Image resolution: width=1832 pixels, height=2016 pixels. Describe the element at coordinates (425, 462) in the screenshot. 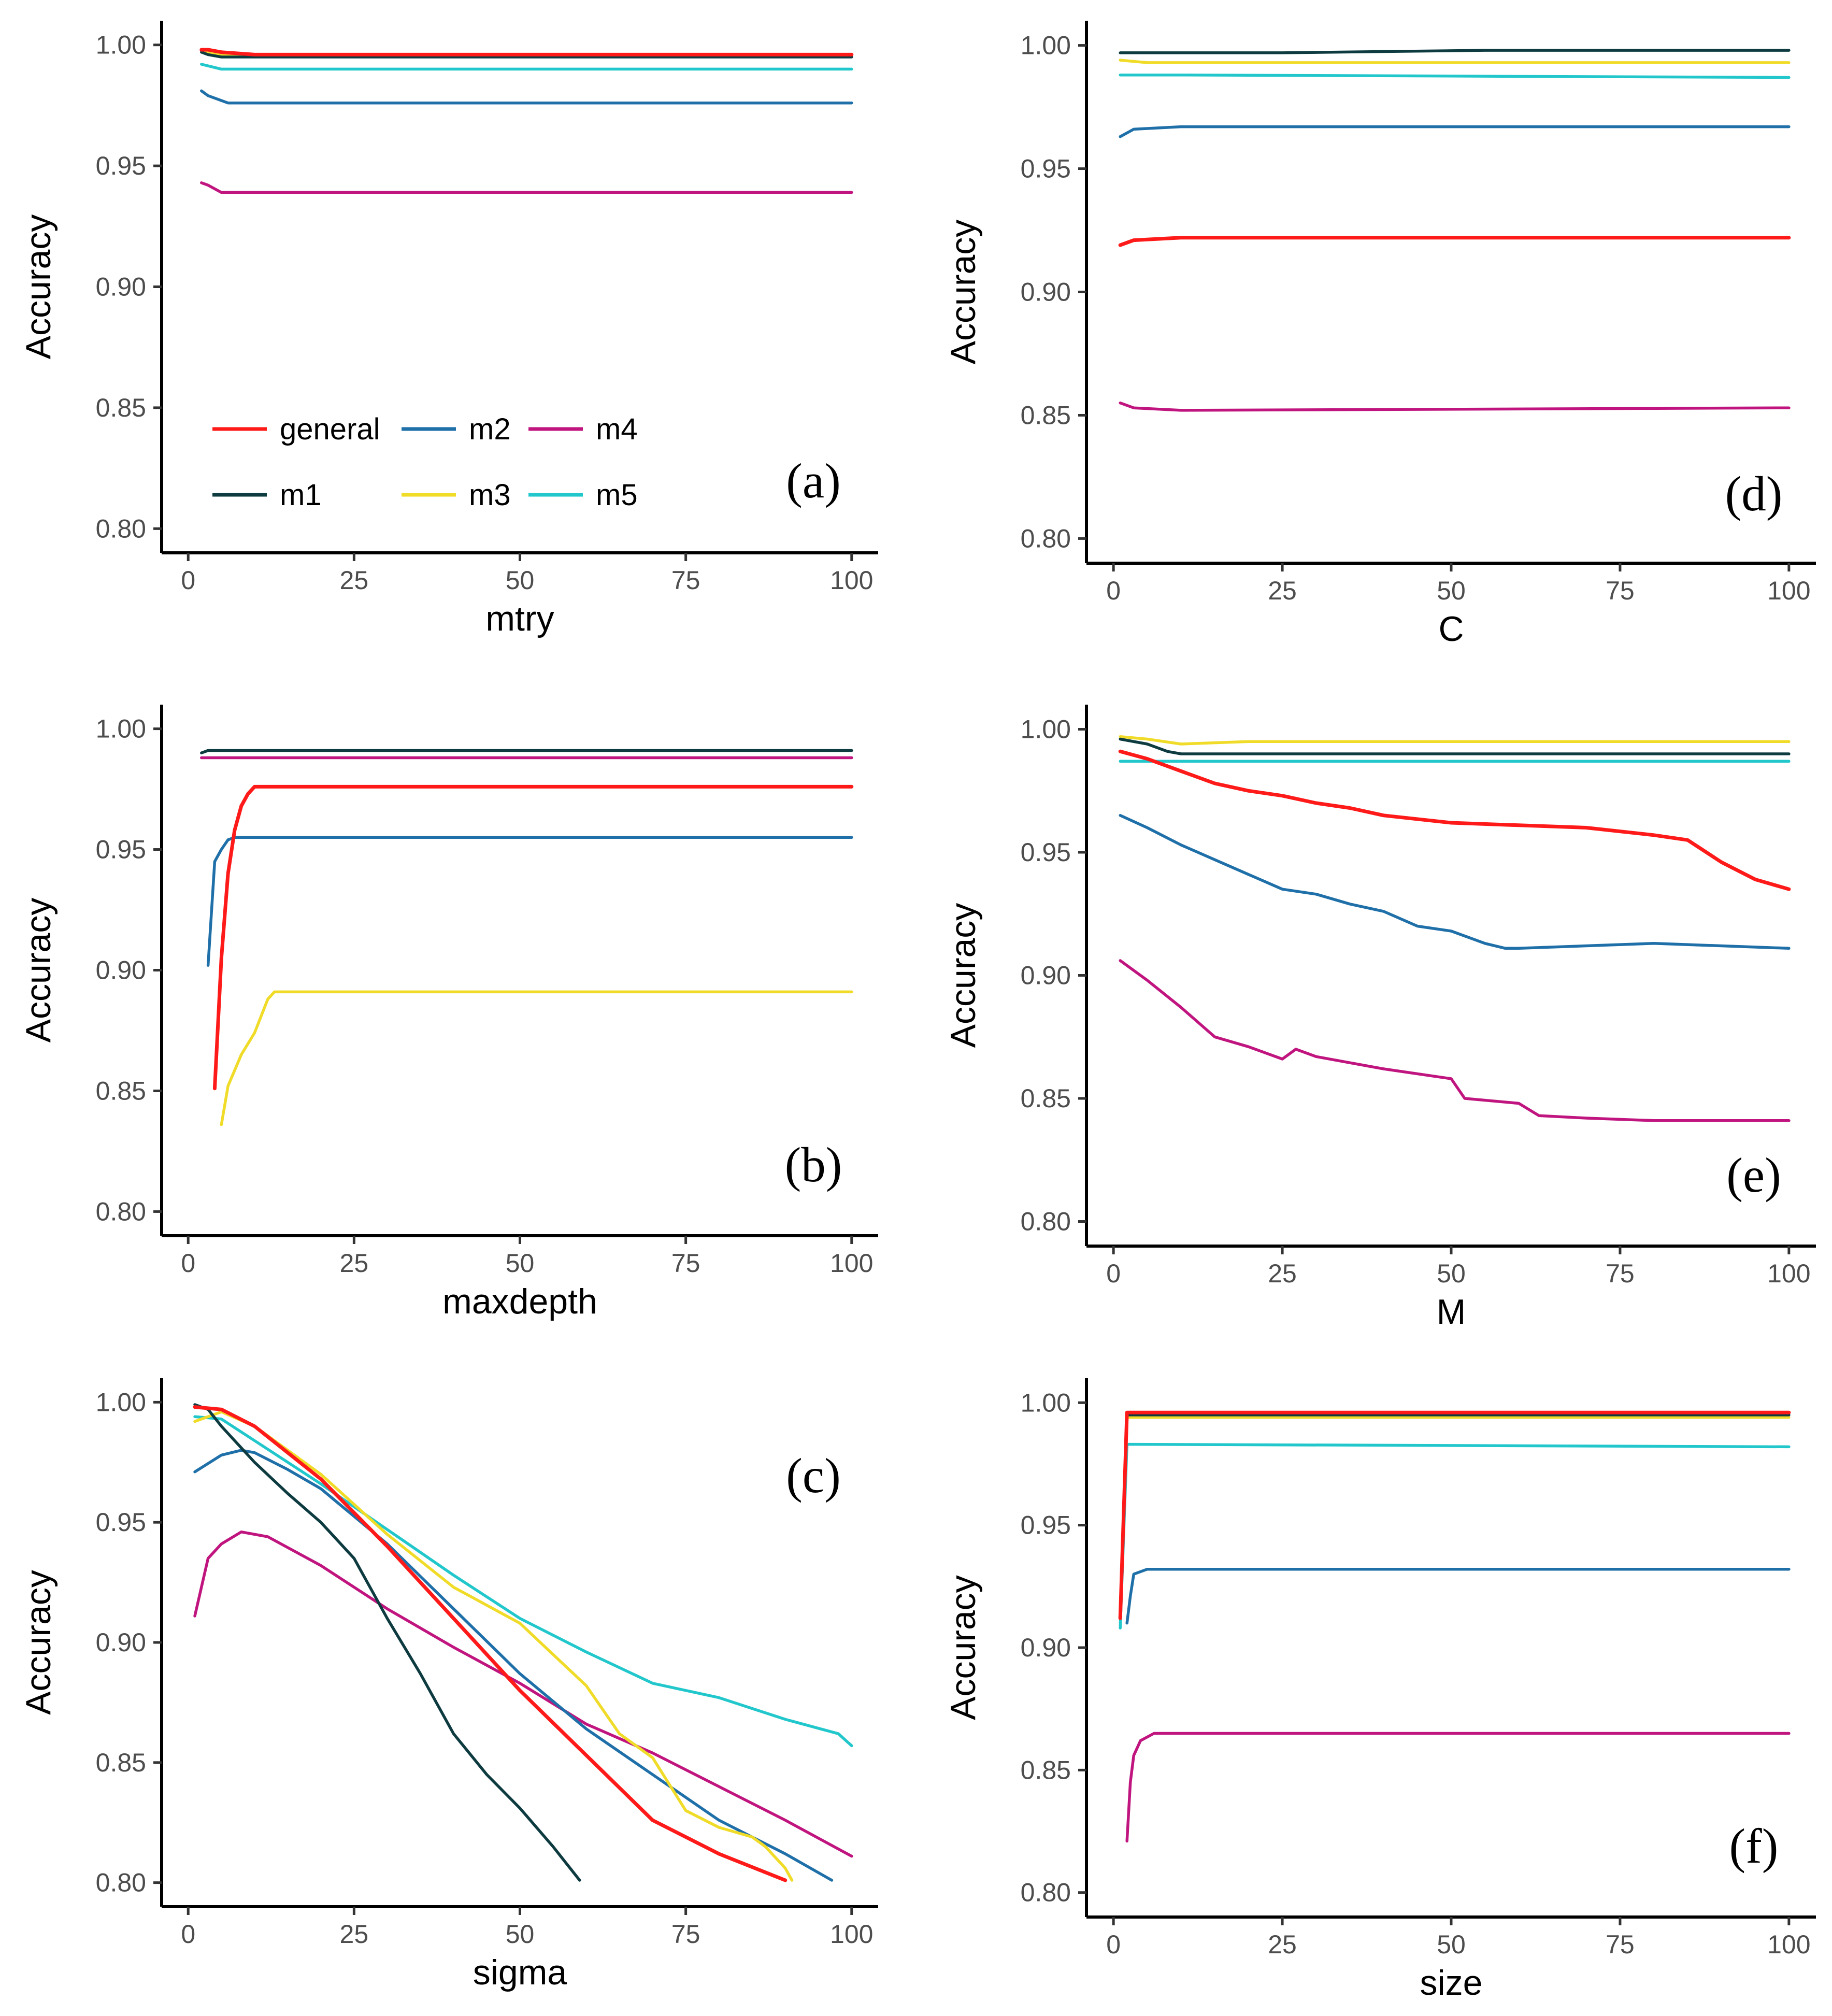

I see `legend: general m2 m4 m1 m3 m5` at that location.